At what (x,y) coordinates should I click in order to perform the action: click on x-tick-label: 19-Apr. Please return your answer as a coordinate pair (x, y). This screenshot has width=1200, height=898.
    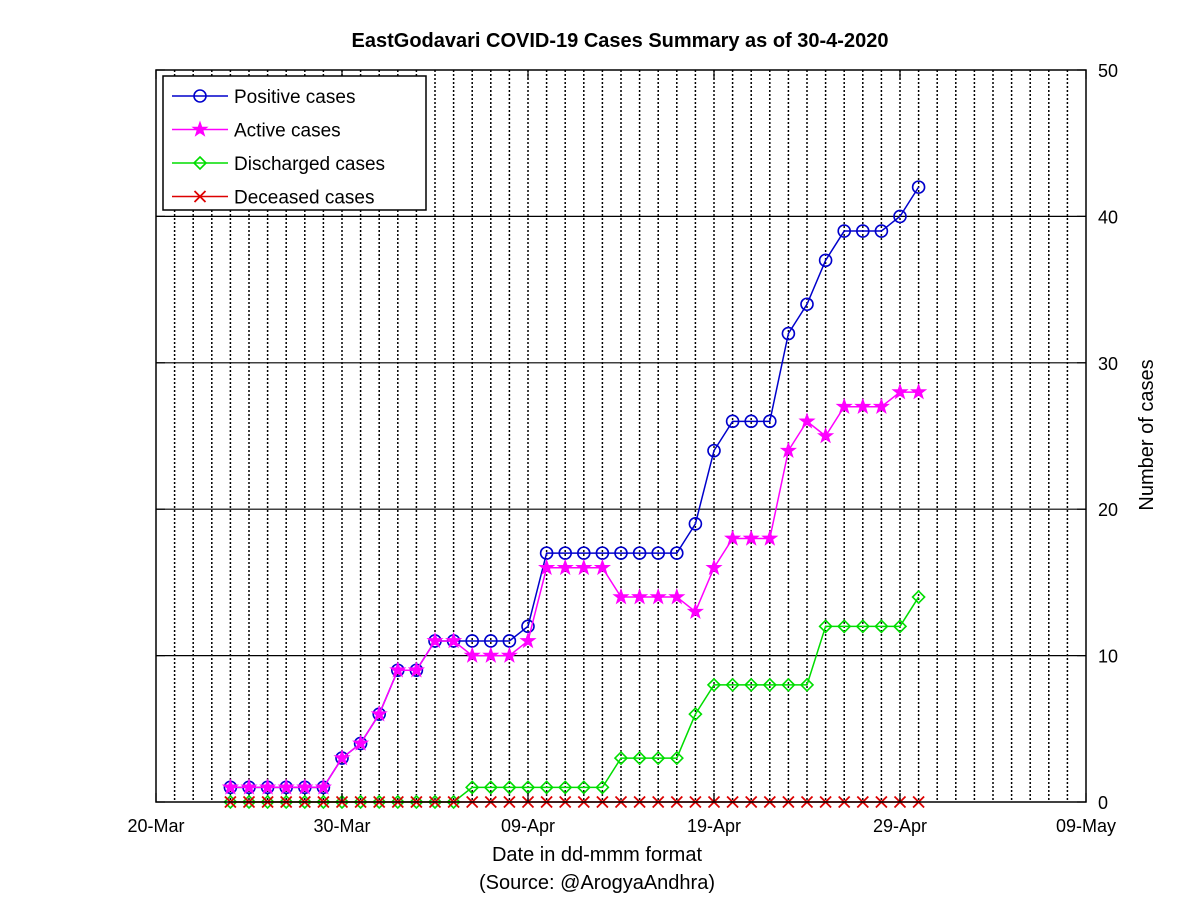
    Looking at the image, I should click on (714, 826).